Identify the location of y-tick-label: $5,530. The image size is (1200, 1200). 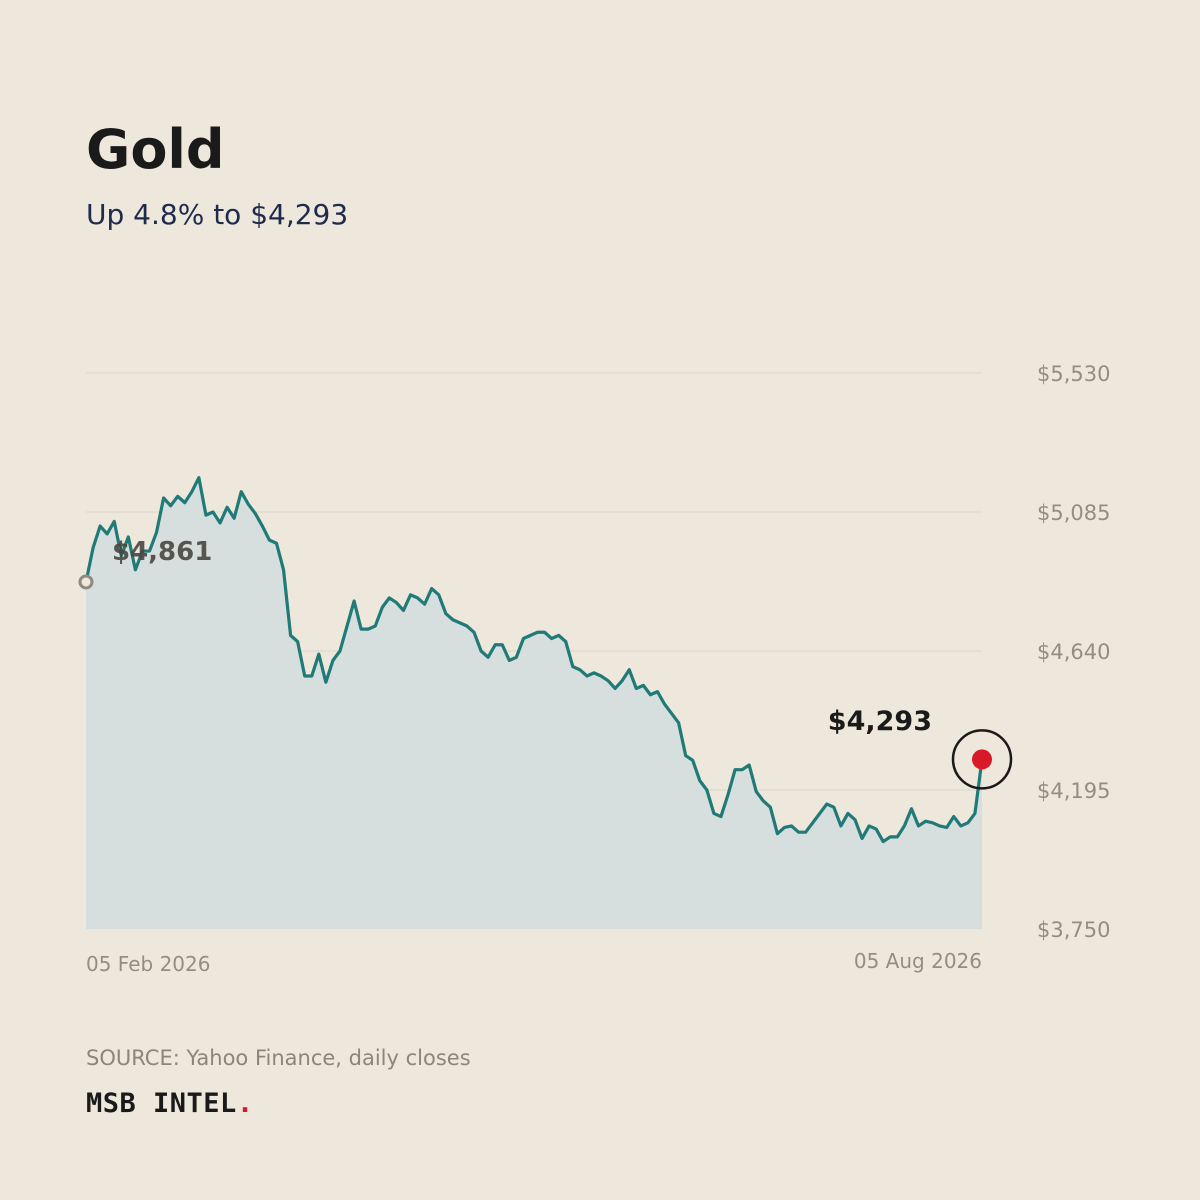
(1073, 374).